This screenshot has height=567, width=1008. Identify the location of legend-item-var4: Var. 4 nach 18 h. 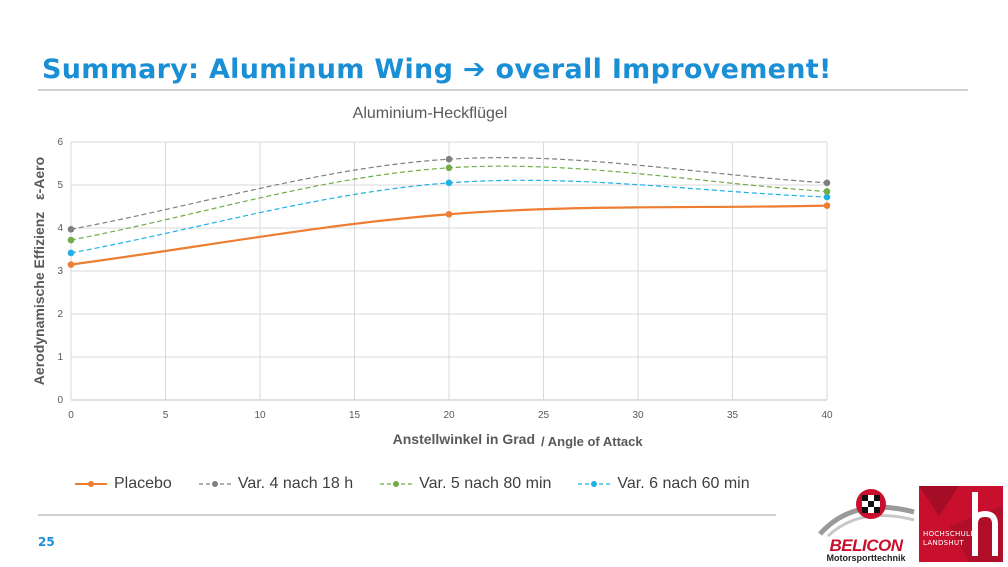
(275, 484).